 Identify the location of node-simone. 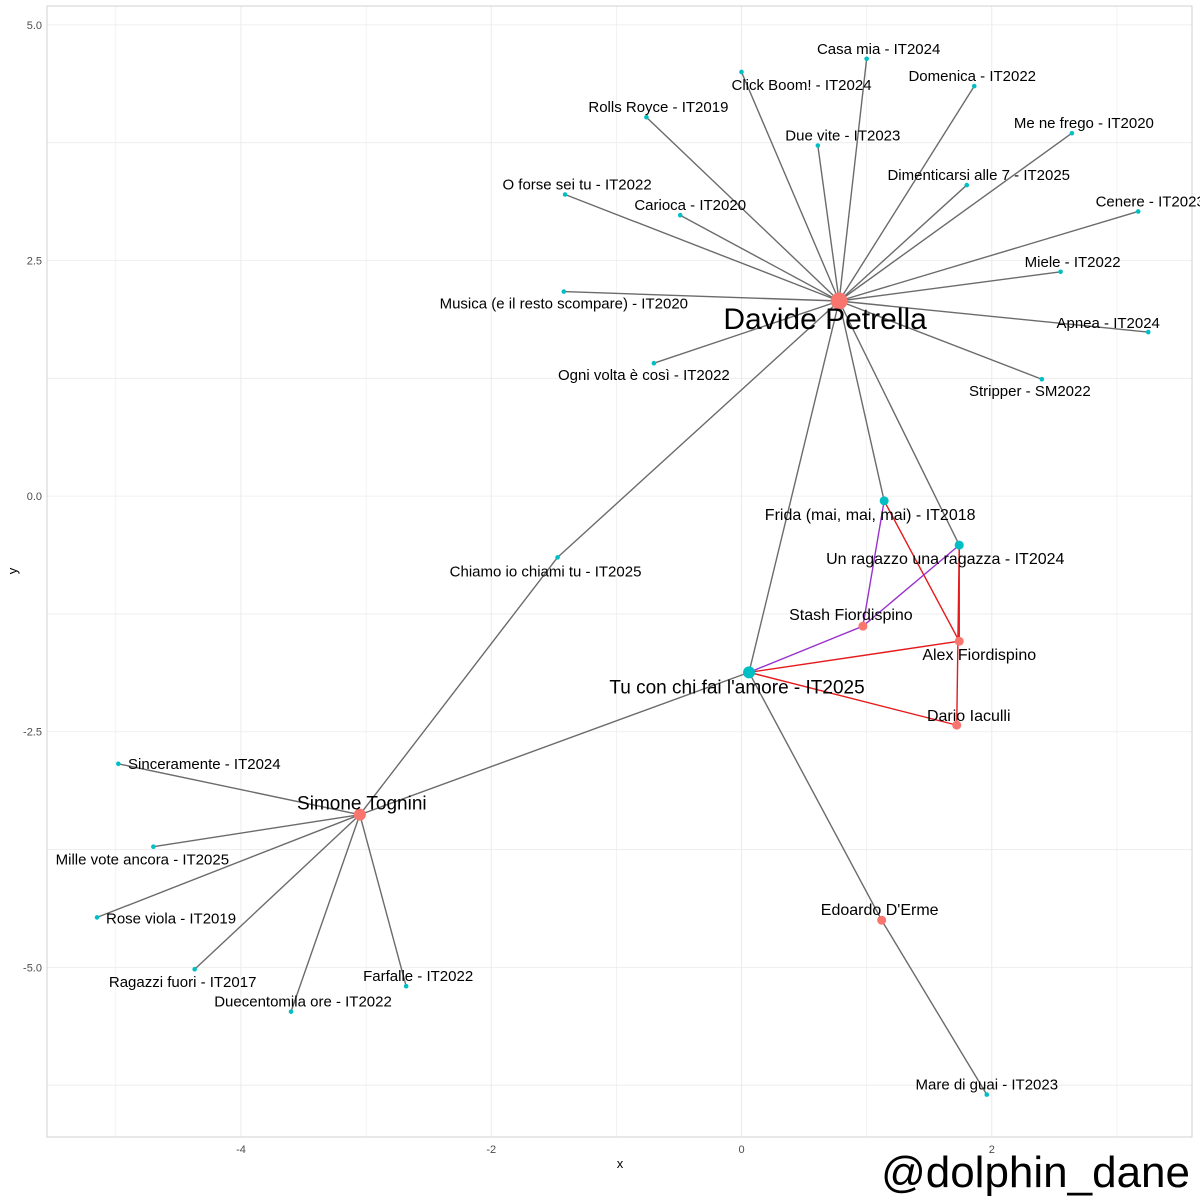
(359, 814).